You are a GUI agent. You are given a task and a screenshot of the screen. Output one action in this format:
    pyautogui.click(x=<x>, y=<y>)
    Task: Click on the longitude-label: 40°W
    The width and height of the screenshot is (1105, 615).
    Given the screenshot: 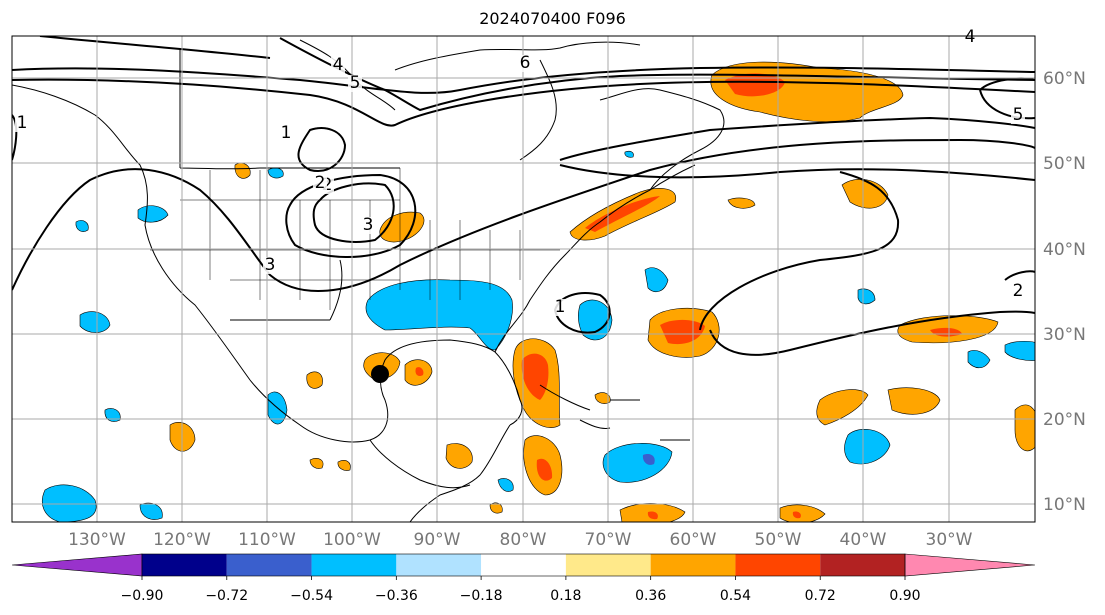 What is the action you would take?
    pyautogui.click(x=863, y=540)
    